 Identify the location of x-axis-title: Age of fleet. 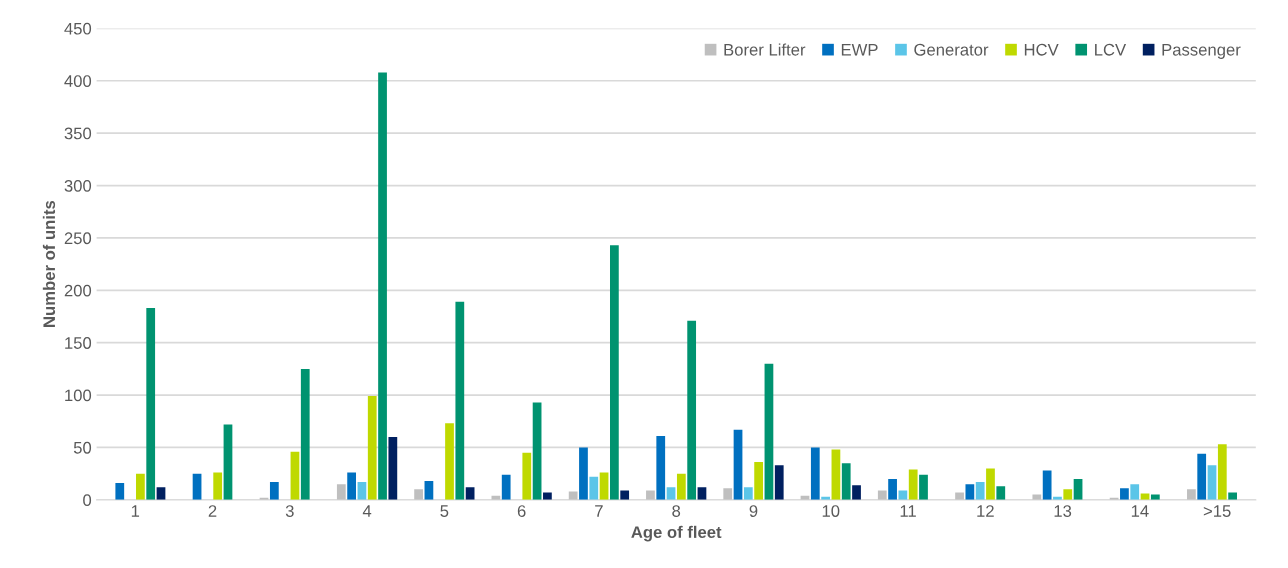
(676, 533).